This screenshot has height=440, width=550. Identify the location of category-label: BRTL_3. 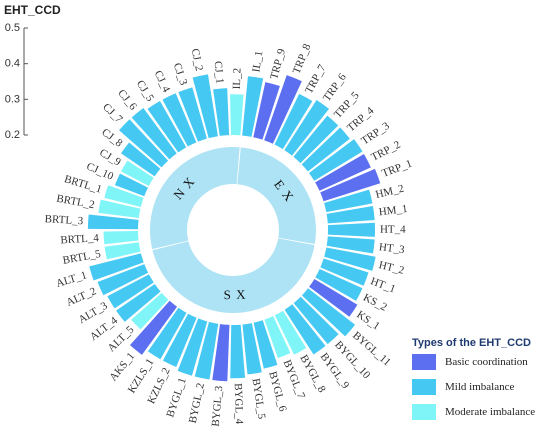
(64, 220).